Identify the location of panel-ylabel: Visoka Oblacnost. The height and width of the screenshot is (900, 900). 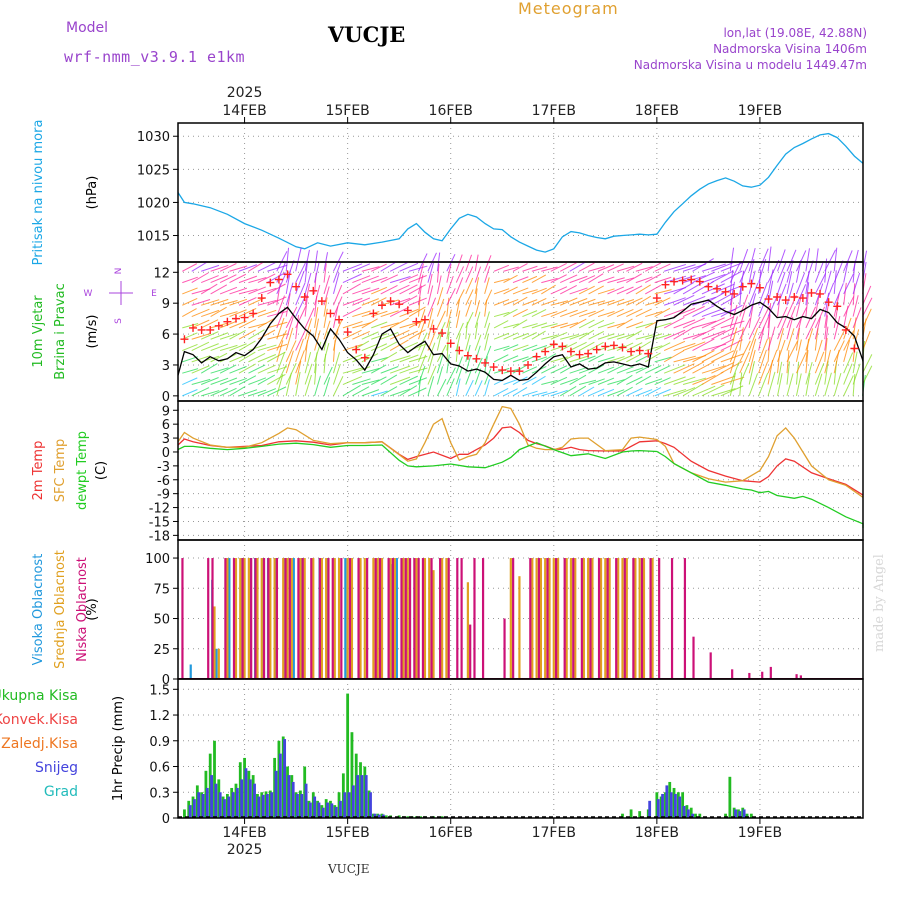
(38, 610).